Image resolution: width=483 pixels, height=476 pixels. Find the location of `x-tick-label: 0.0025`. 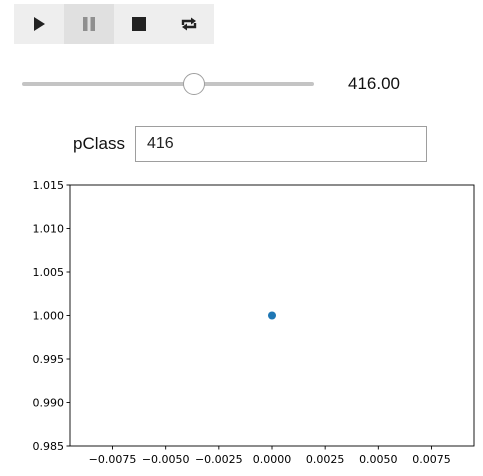

x-tick-label: 0.0025 is located at coordinates (325, 459).